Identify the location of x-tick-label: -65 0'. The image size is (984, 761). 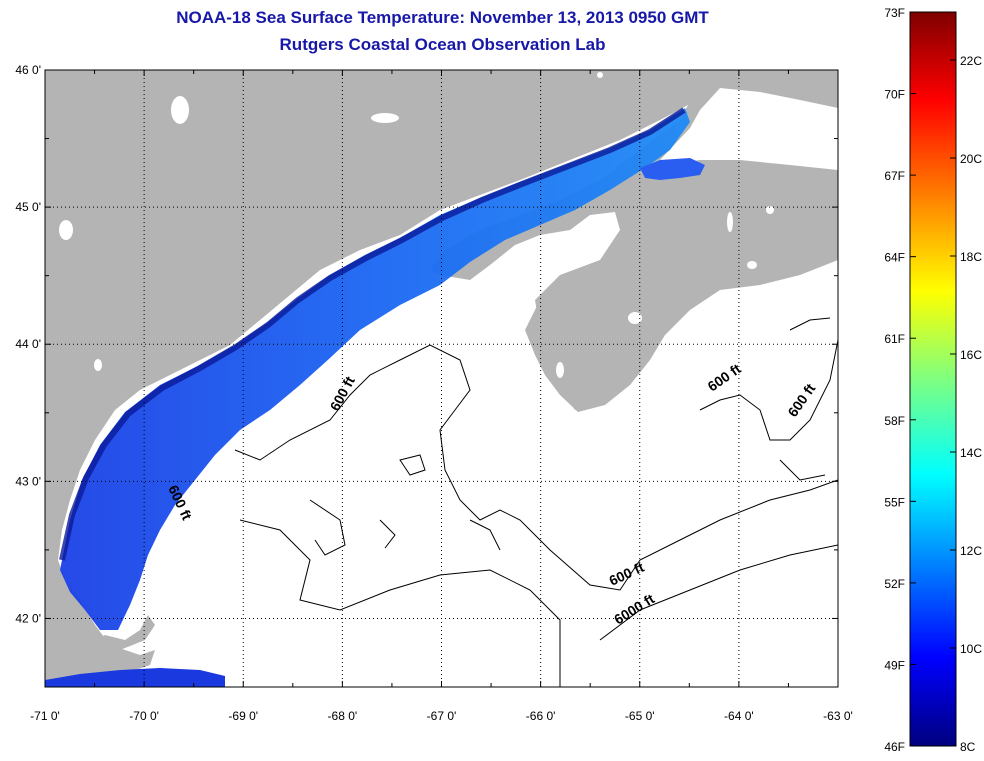
(640, 716).